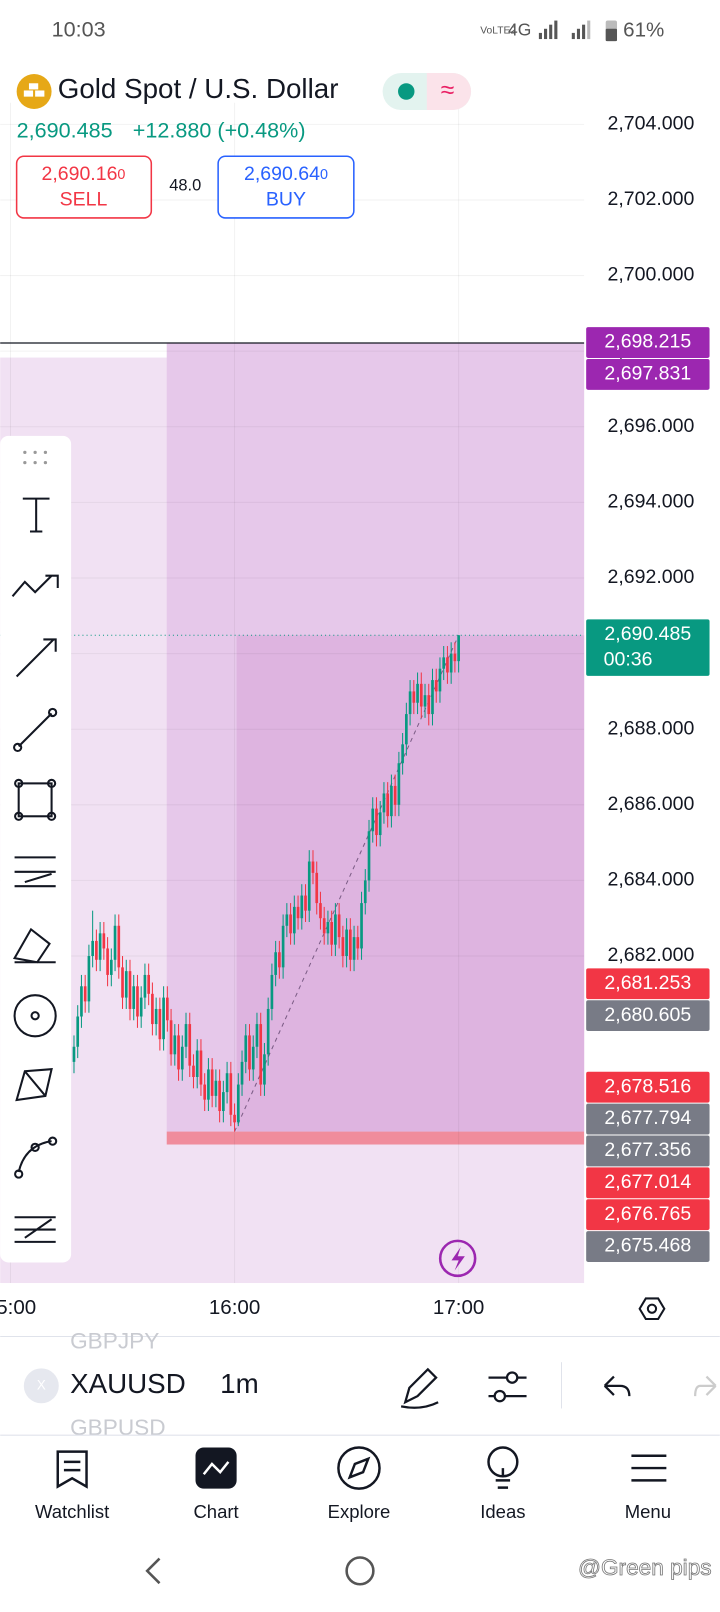 The width and height of the screenshot is (720, 1612). I want to click on price-badge-label: 2,697.831, so click(647, 374).